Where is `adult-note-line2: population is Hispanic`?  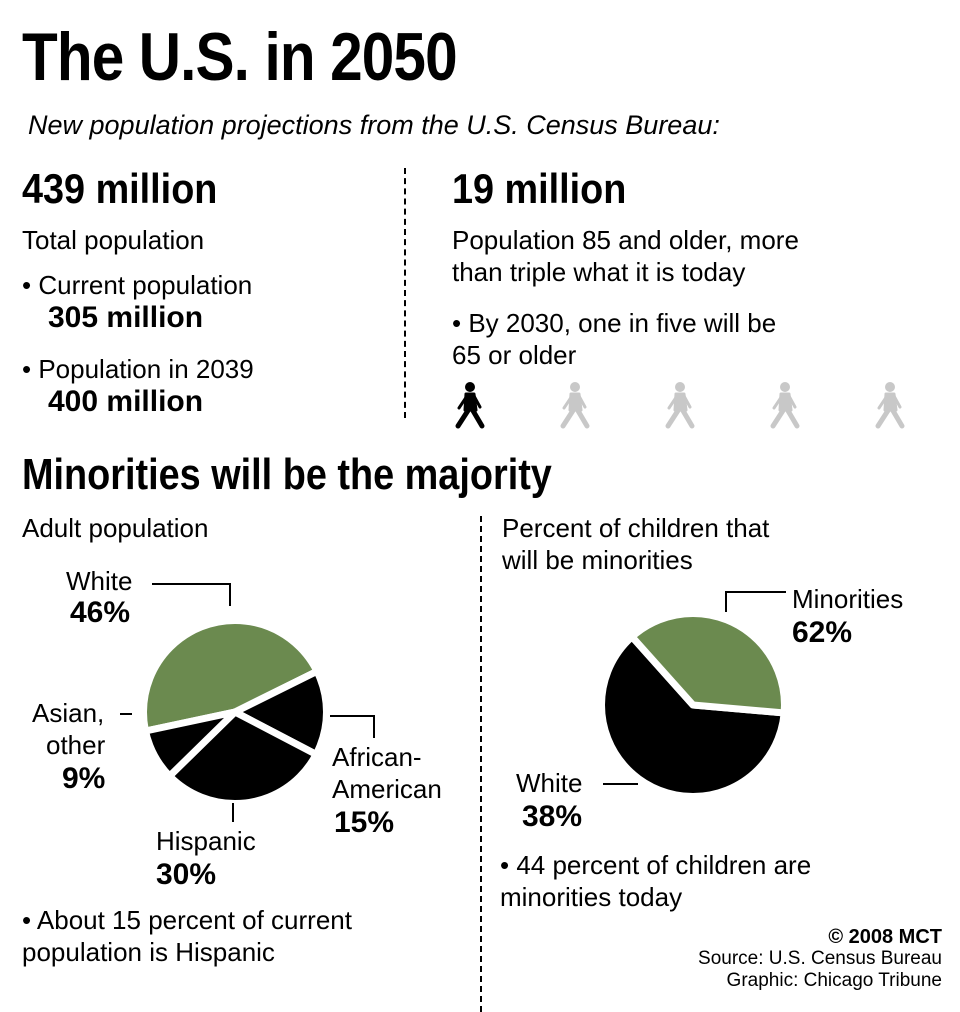 adult-note-line2: population is Hispanic is located at coordinates (148, 952).